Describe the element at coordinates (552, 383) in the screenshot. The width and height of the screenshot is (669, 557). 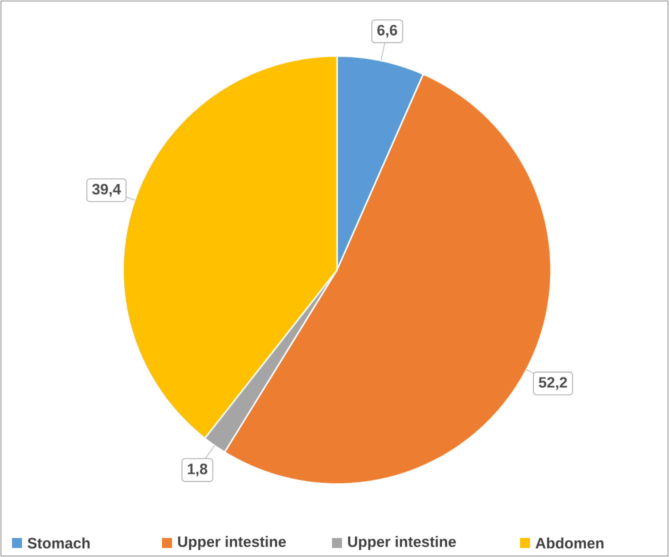
I see `data-label: 52,2` at that location.